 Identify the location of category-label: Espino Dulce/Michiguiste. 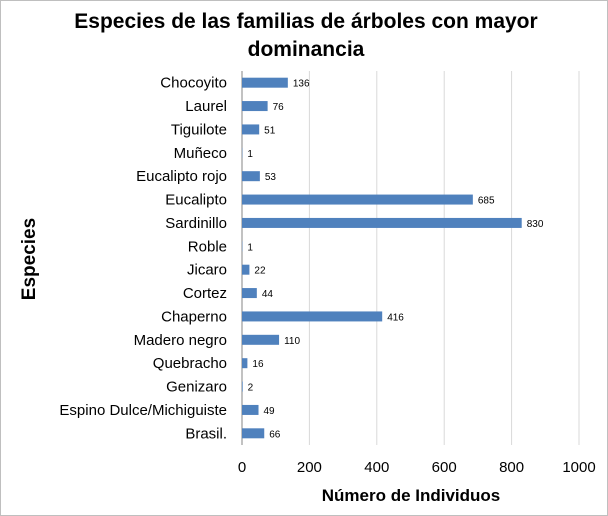
(143, 410).